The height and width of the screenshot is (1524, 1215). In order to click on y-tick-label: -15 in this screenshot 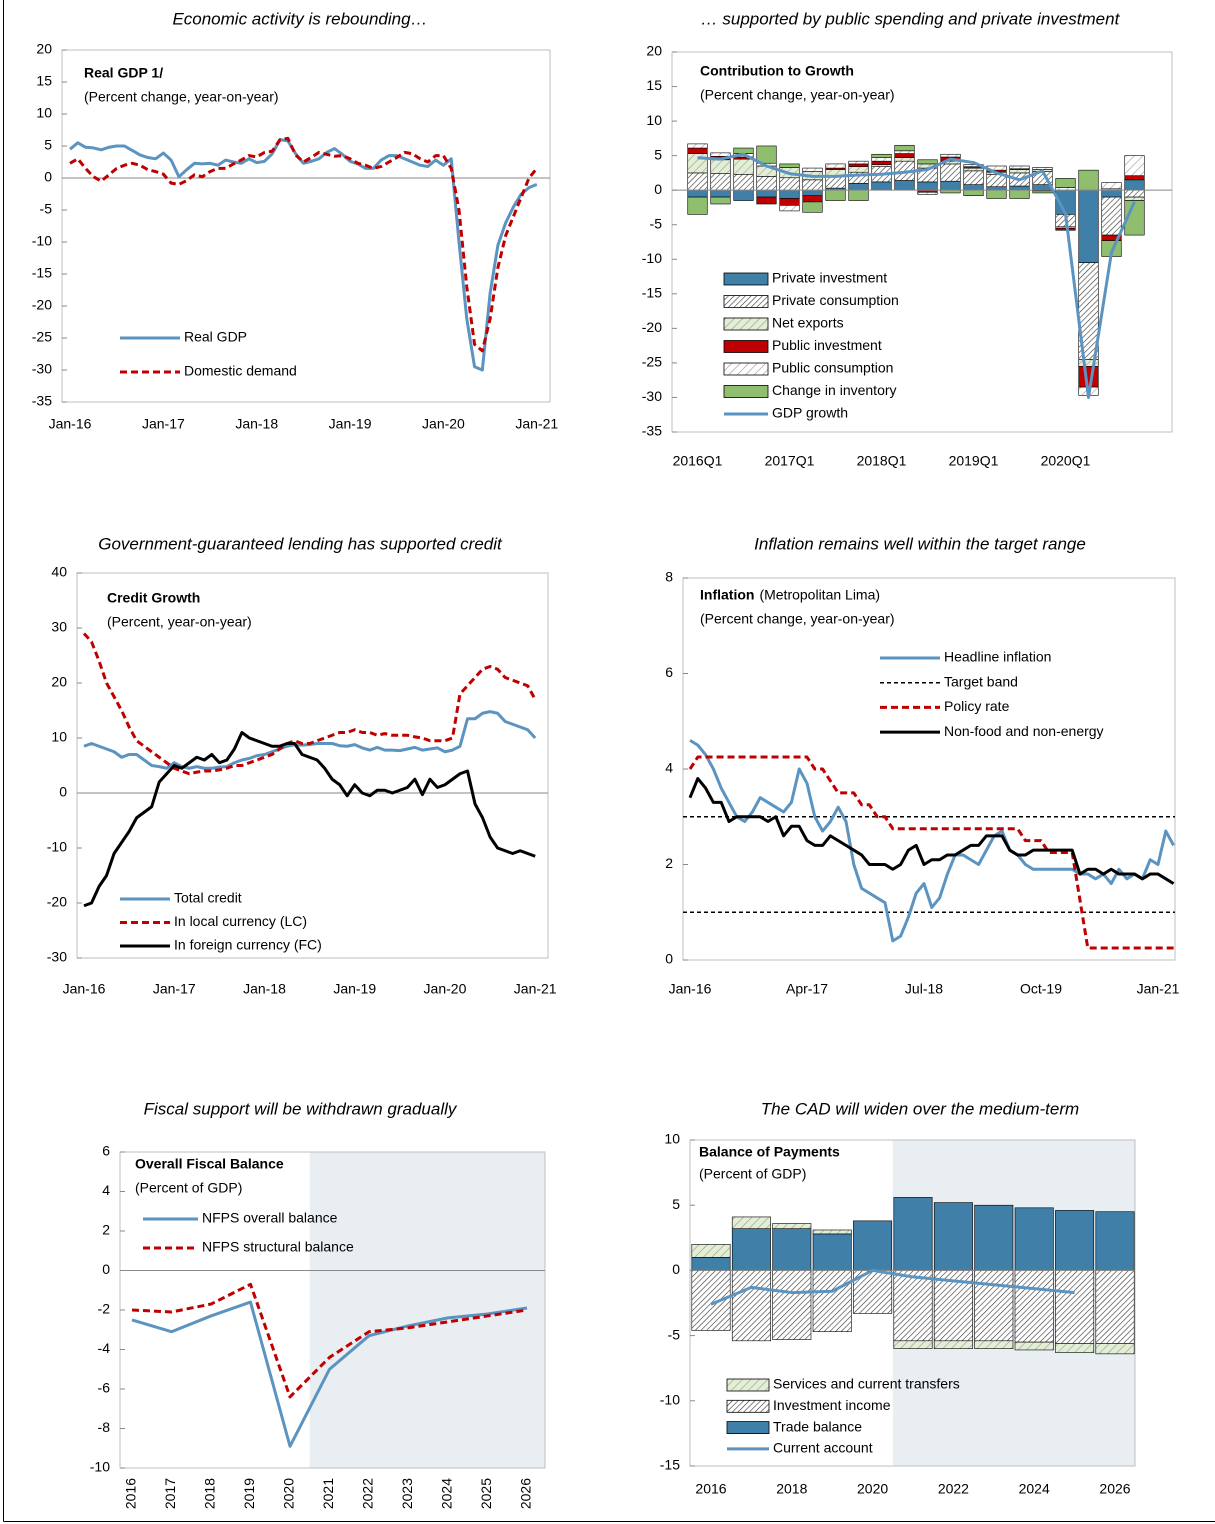, I will do `click(652, 293)`.